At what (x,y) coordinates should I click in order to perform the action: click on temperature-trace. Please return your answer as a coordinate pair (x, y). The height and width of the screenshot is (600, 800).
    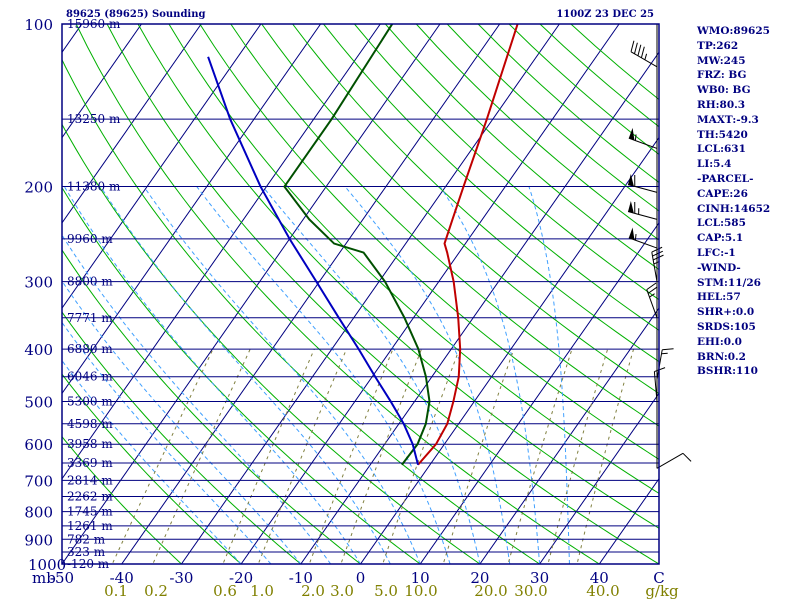
    Looking at the image, I should click on (468, 245).